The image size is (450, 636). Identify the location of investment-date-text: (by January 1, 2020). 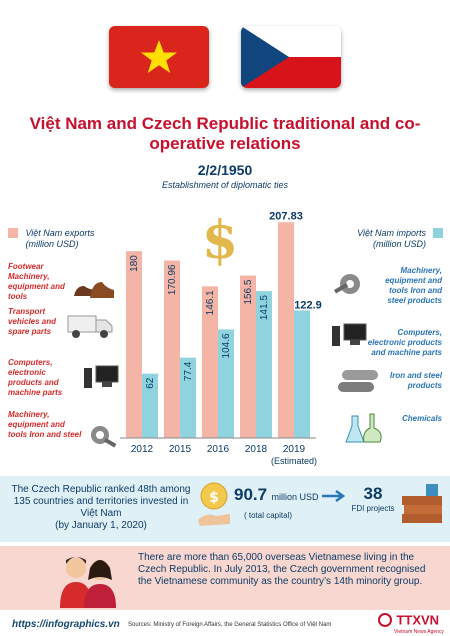
(101, 525).